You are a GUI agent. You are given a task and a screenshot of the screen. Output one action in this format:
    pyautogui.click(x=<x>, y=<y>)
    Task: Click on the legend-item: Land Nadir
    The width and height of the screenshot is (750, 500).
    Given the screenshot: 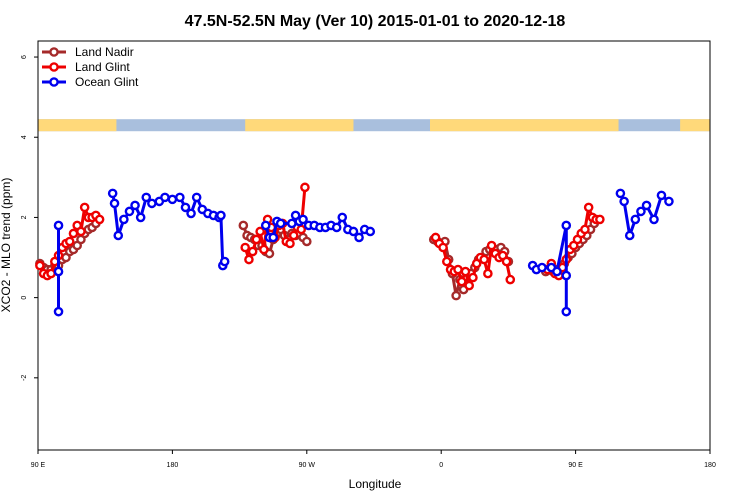 What is the action you would take?
    pyautogui.click(x=88, y=52)
    